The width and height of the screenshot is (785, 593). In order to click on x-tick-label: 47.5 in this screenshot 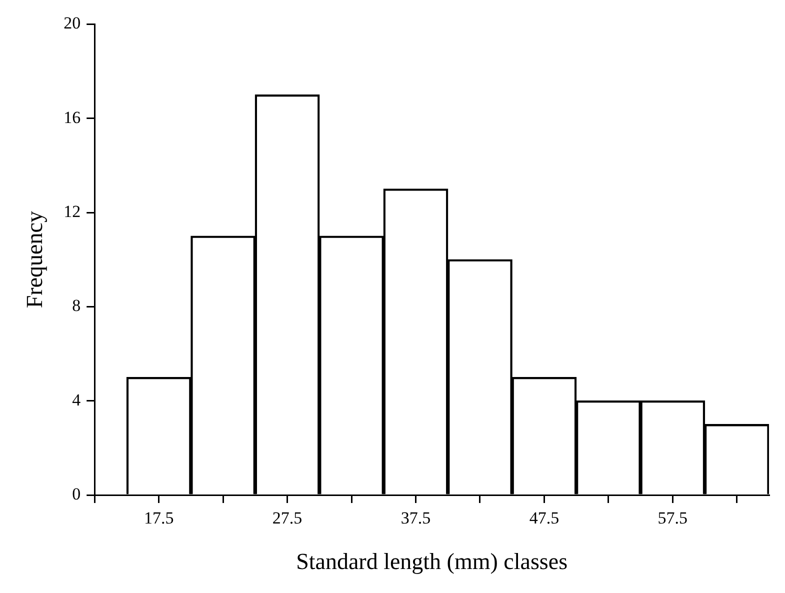, I will do `click(544, 518)`.